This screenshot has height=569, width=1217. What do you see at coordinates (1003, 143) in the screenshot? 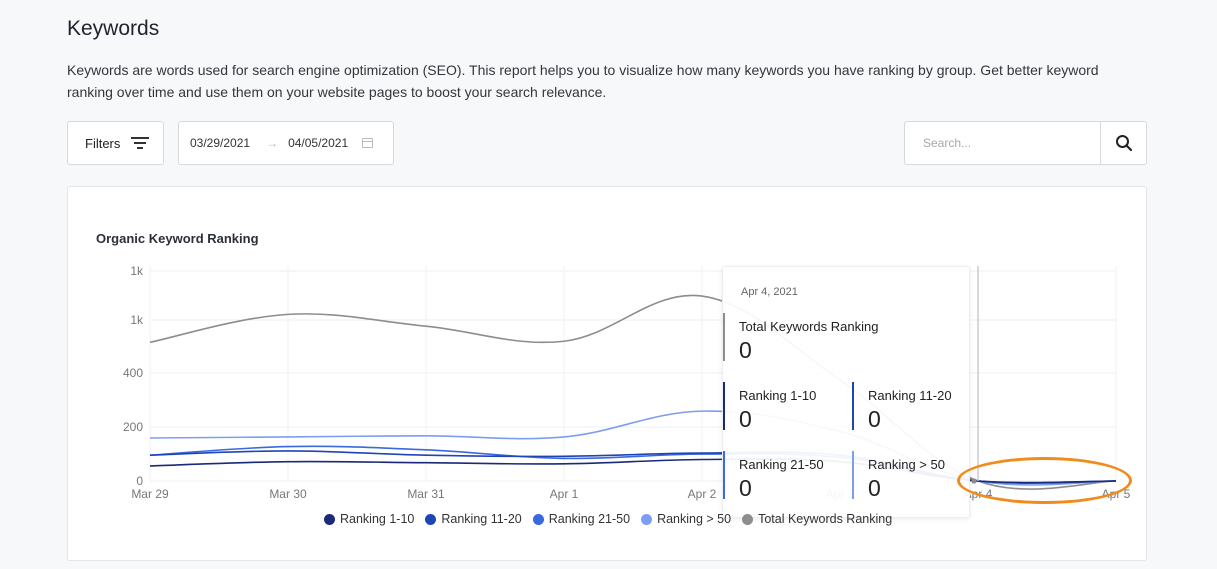
I see `search-input` at bounding box center [1003, 143].